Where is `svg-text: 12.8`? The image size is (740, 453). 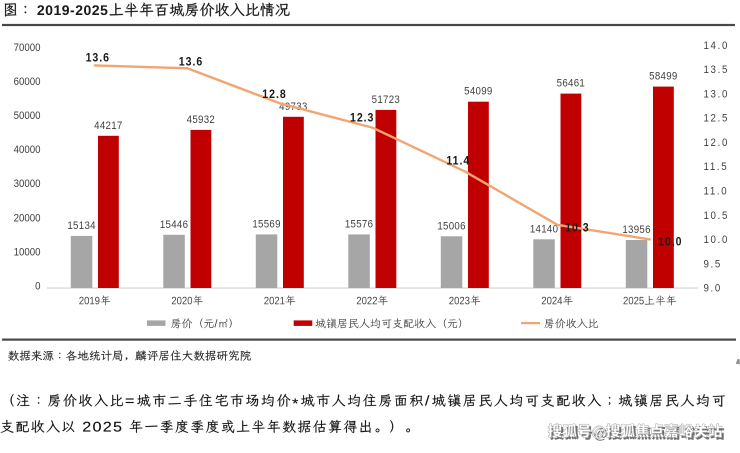
svg-text: 12.8 is located at coordinates (274, 95).